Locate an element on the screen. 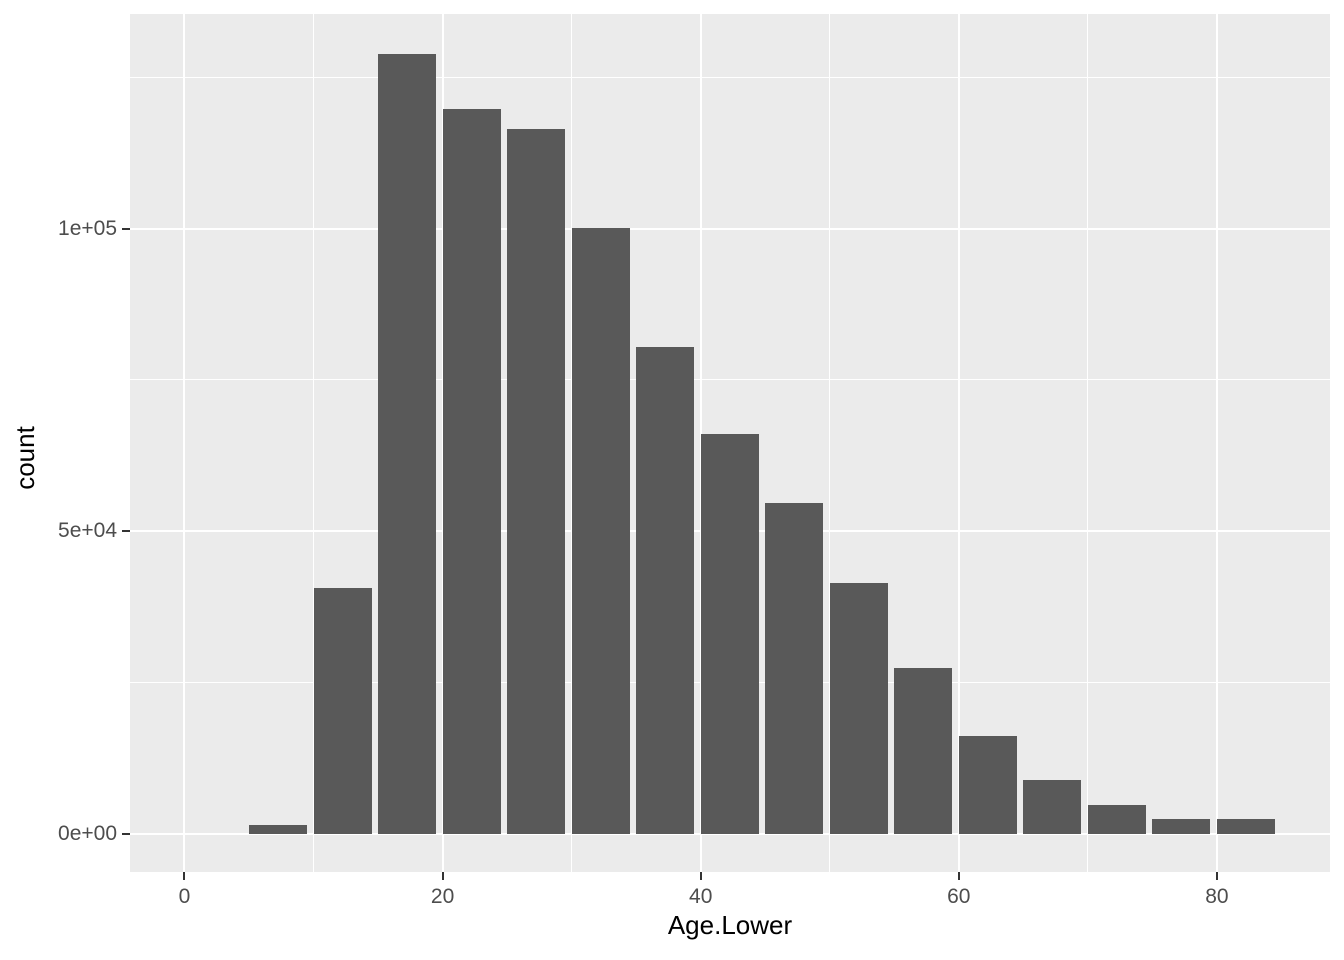  x-tick-label: 60 is located at coordinates (959, 896).